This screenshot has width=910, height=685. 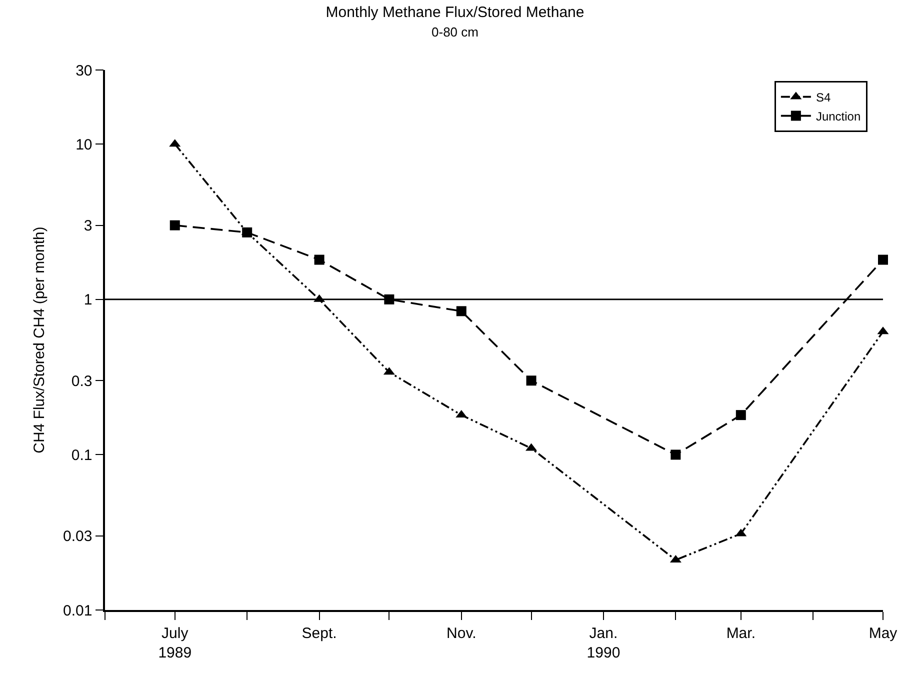 What do you see at coordinates (88, 226) in the screenshot?
I see `y-tick-label: 3` at bounding box center [88, 226].